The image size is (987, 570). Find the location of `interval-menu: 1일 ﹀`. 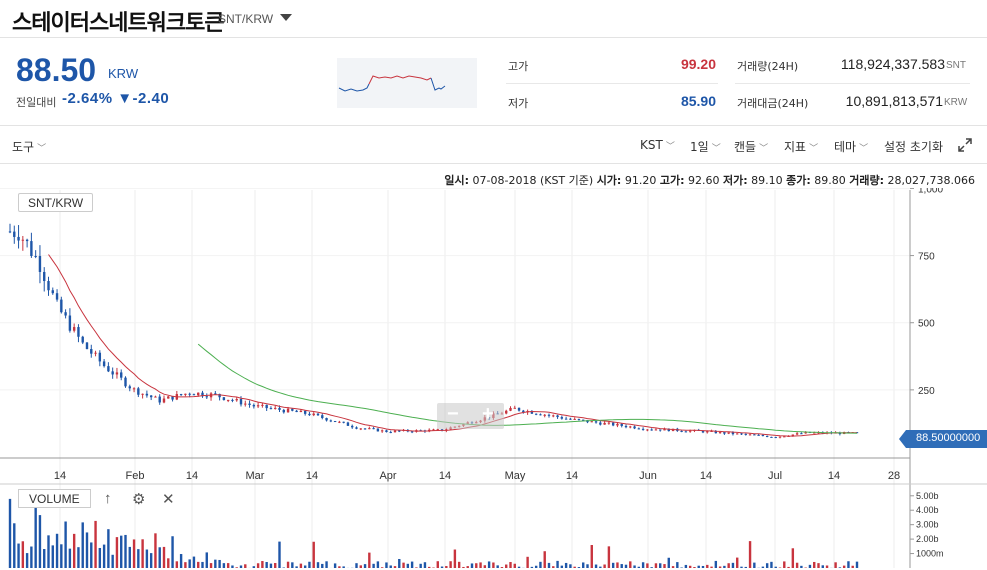

interval-menu: 1일 ﹀ is located at coordinates (705, 147).